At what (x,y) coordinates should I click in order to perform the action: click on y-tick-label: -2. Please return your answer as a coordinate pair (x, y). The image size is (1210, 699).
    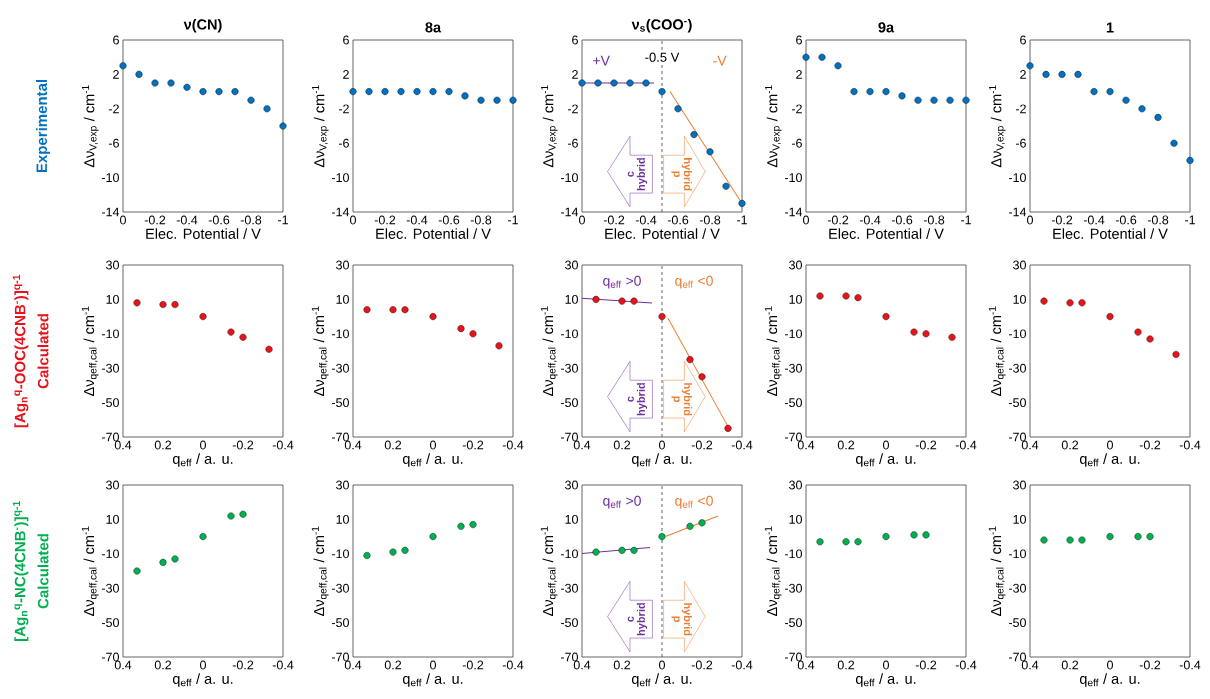
    Looking at the image, I should click on (1020, 109).